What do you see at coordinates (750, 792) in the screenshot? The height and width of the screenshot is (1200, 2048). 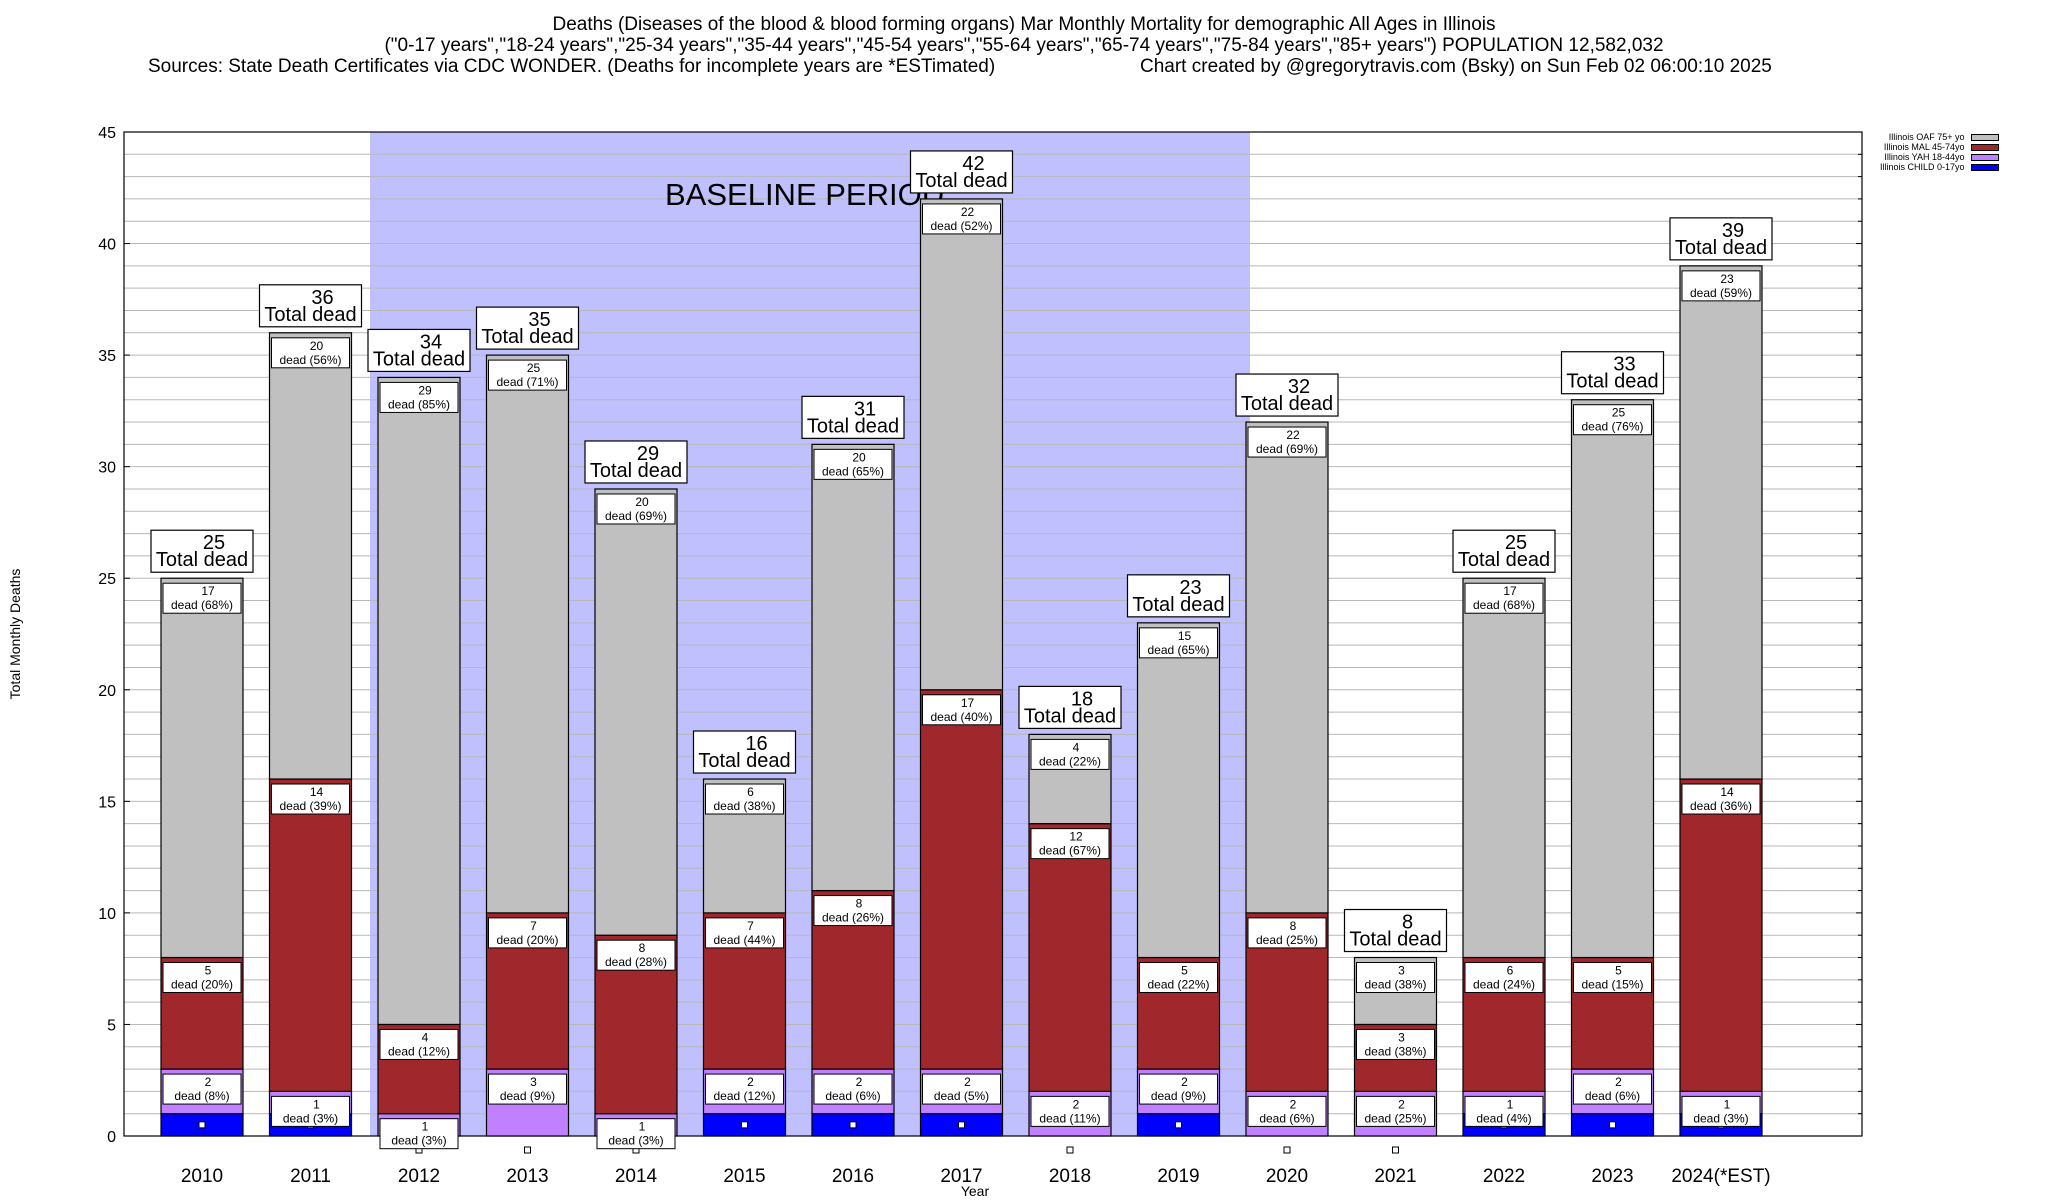 I see `segment-label-count: 6` at bounding box center [750, 792].